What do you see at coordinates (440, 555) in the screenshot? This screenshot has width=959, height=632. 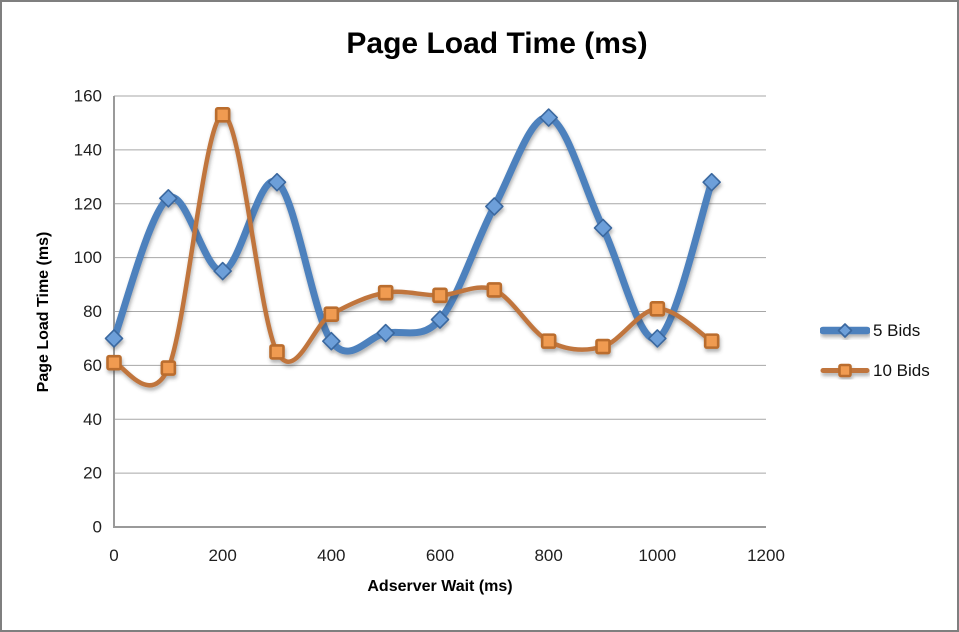 I see `x-tick-label: 600` at bounding box center [440, 555].